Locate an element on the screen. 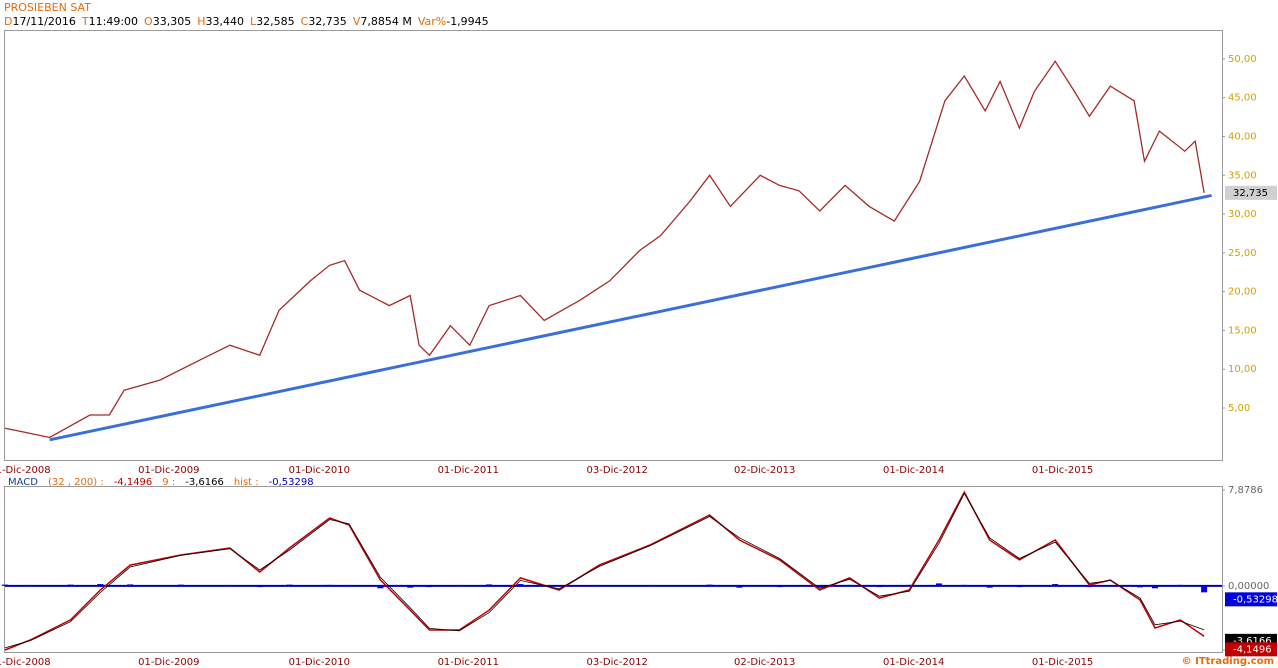  field-value: 33,305 is located at coordinates (172, 21).